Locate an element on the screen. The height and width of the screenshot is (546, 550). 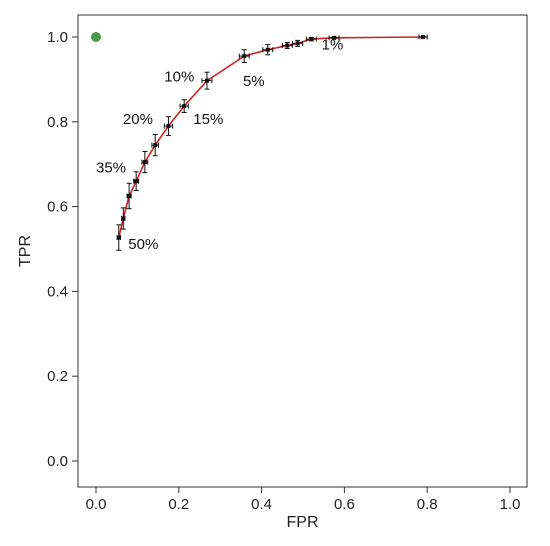
y-tick-label: 0.4 is located at coordinates (57, 291).